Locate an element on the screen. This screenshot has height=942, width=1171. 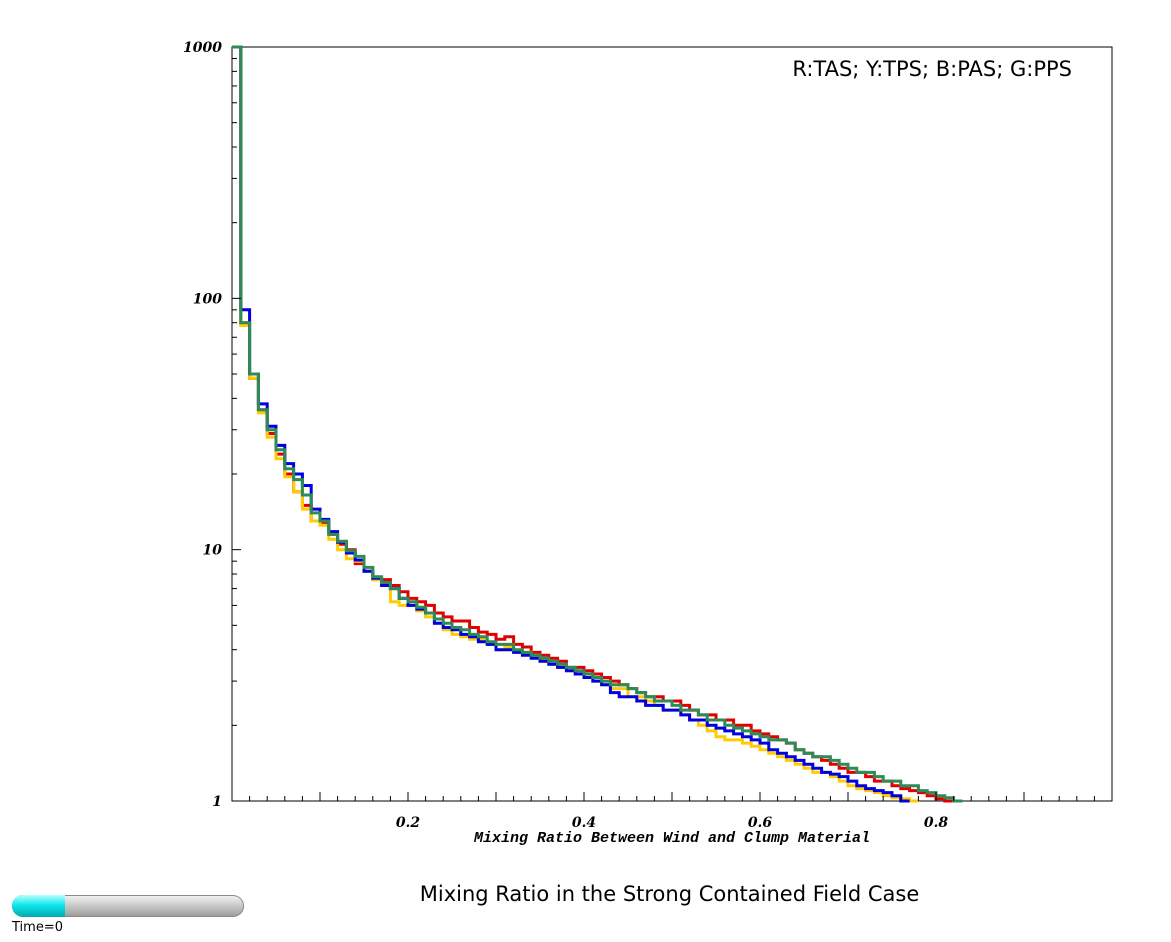
x-tick-label: 0.6 is located at coordinates (760, 823).